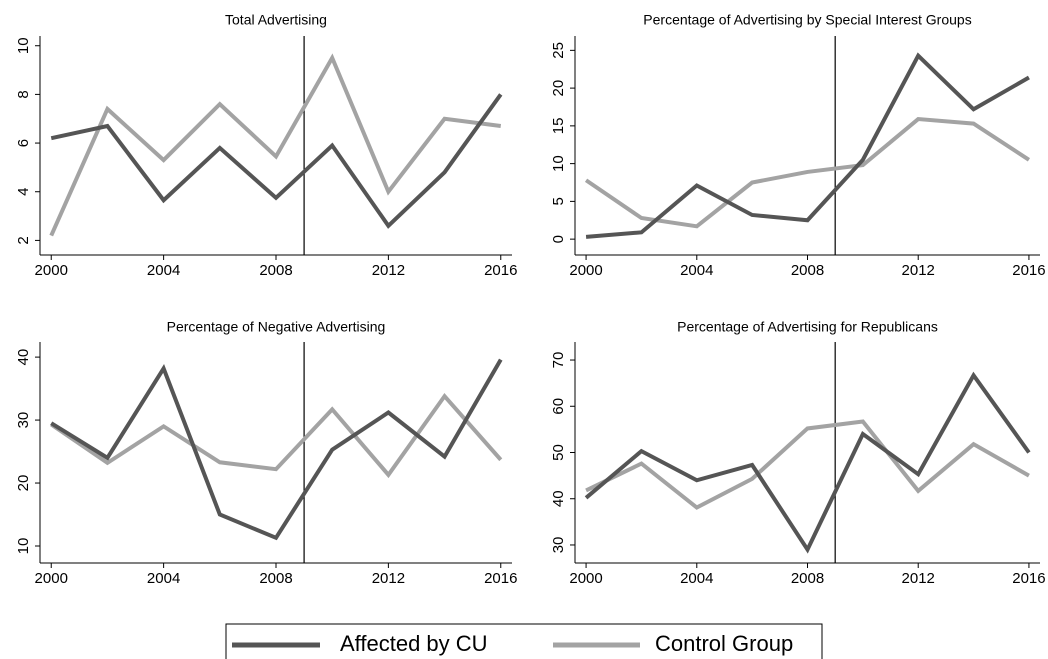 This screenshot has width=1048, height=659. What do you see at coordinates (23, 94) in the screenshot?
I see `y-tick-label: 8` at bounding box center [23, 94].